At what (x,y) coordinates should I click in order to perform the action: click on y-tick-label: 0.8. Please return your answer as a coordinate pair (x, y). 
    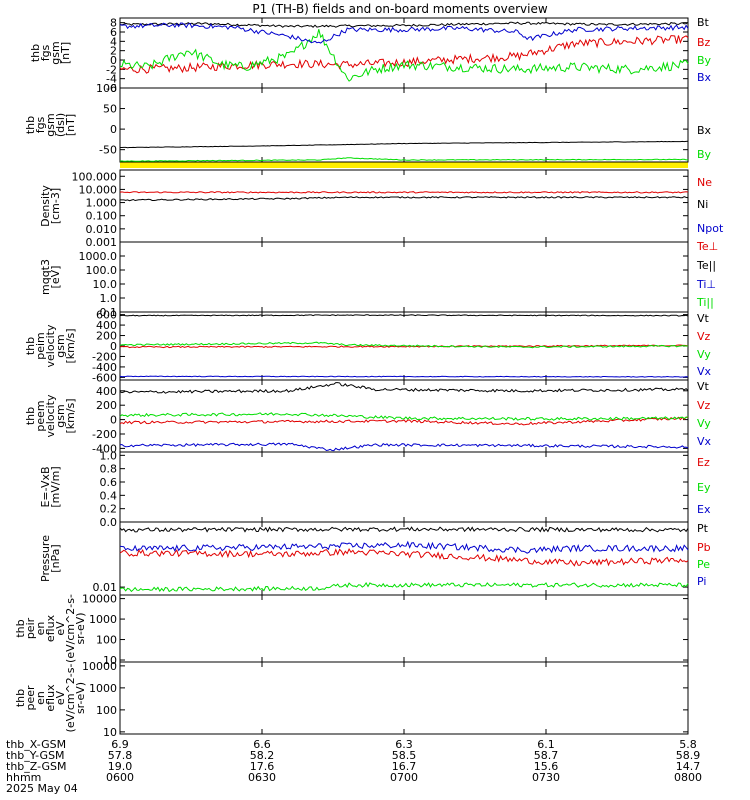
    Looking at the image, I should click on (109, 469).